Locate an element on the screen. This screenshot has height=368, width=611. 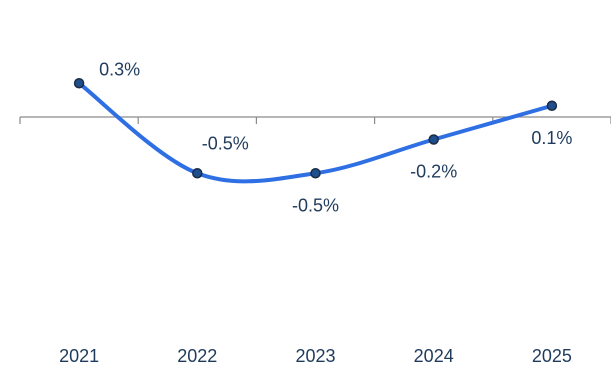
data-point-2023 is located at coordinates (315, 173).